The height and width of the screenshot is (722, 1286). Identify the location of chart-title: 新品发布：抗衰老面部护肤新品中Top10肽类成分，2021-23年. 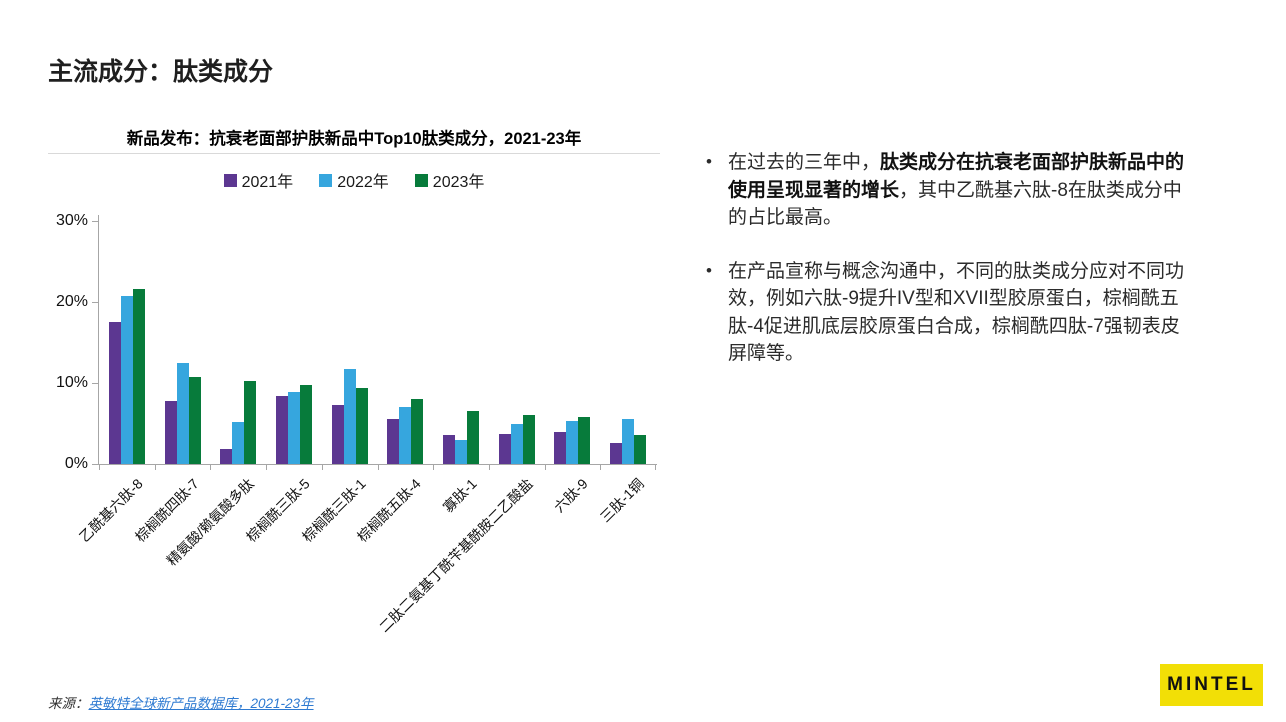
(354, 139).